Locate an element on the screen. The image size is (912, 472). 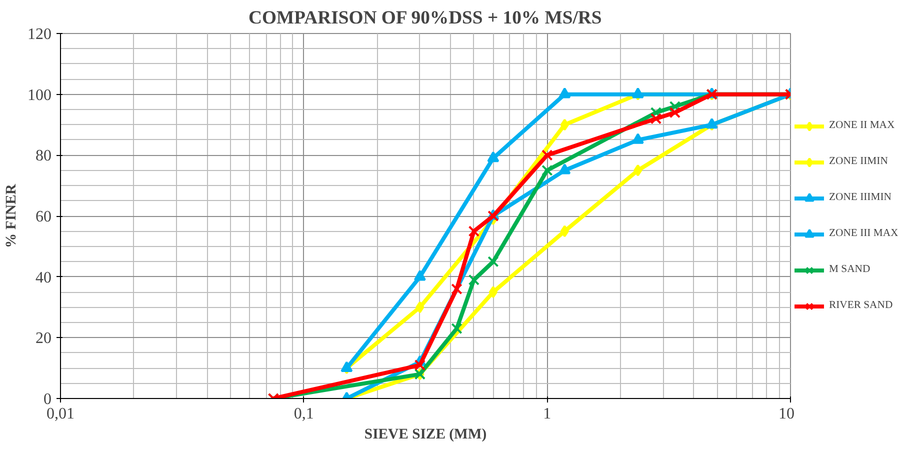
legend-label: ZONE III MAX is located at coordinates (863, 233).